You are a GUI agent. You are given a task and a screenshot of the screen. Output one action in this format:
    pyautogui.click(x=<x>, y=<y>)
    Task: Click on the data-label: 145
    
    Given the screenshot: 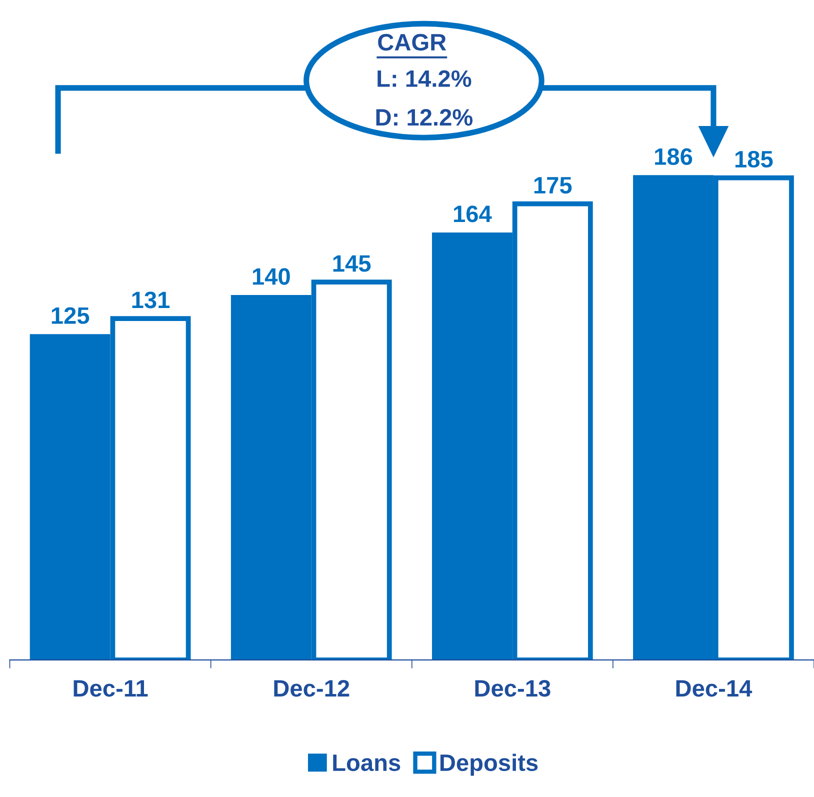 What is the action you would take?
    pyautogui.click(x=352, y=263)
    